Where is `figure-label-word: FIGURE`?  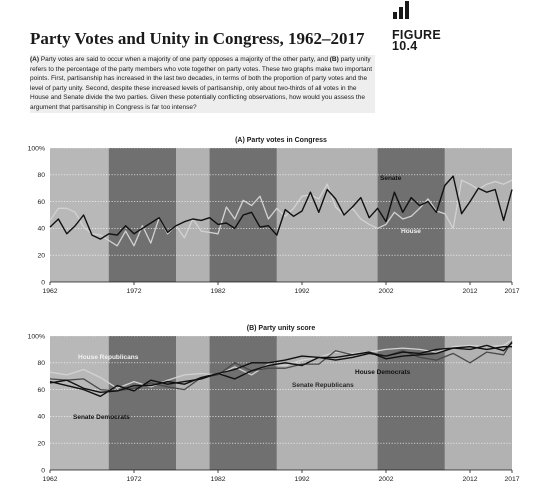 figure-label-word: FIGURE is located at coordinates (417, 35).